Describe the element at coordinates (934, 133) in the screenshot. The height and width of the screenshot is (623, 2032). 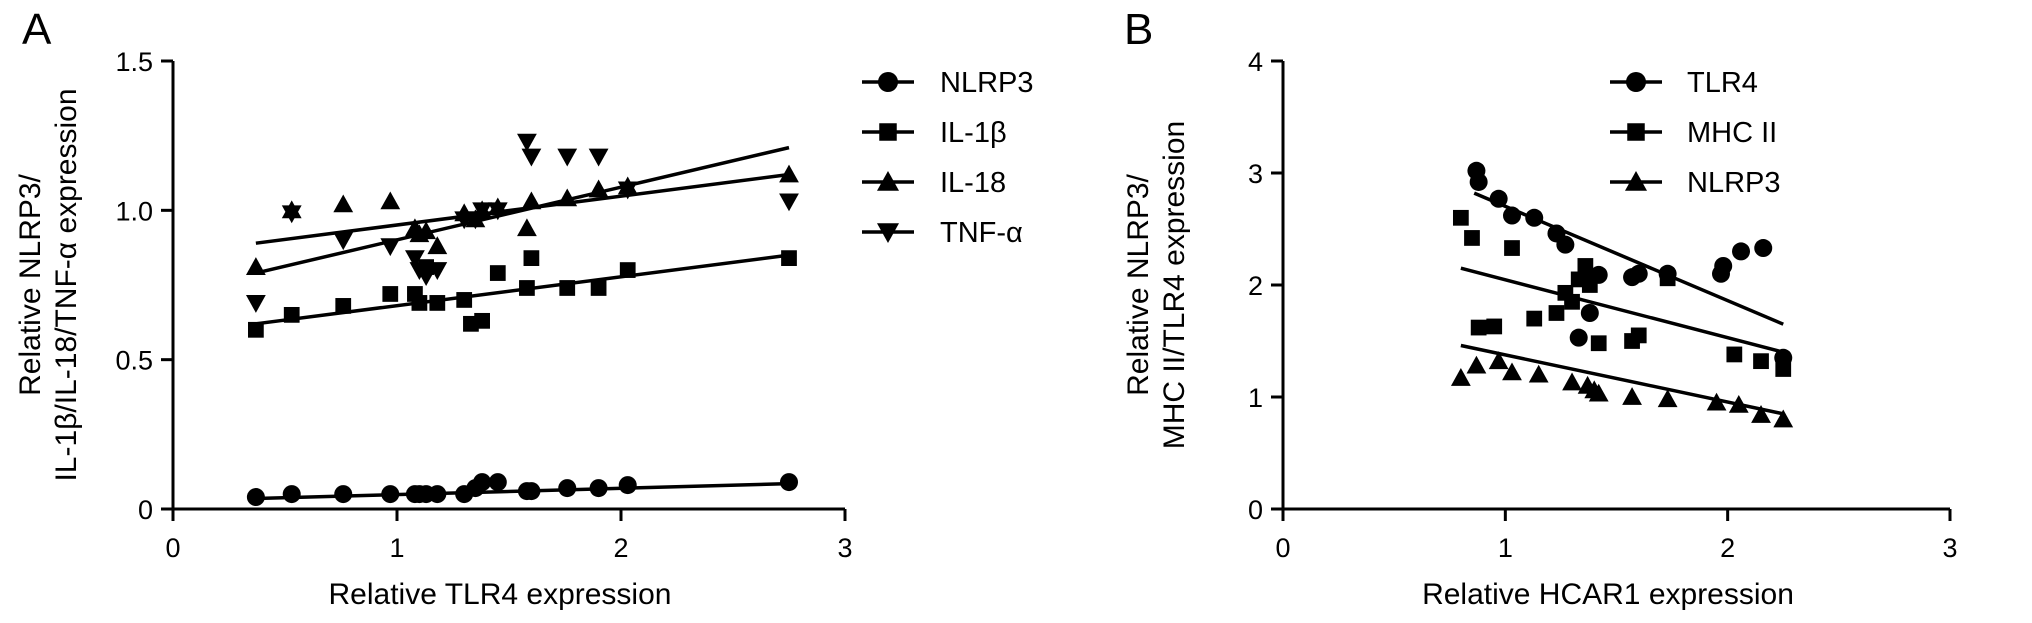
I see `panel-a-legend-item-il-1: IL-1β` at that location.